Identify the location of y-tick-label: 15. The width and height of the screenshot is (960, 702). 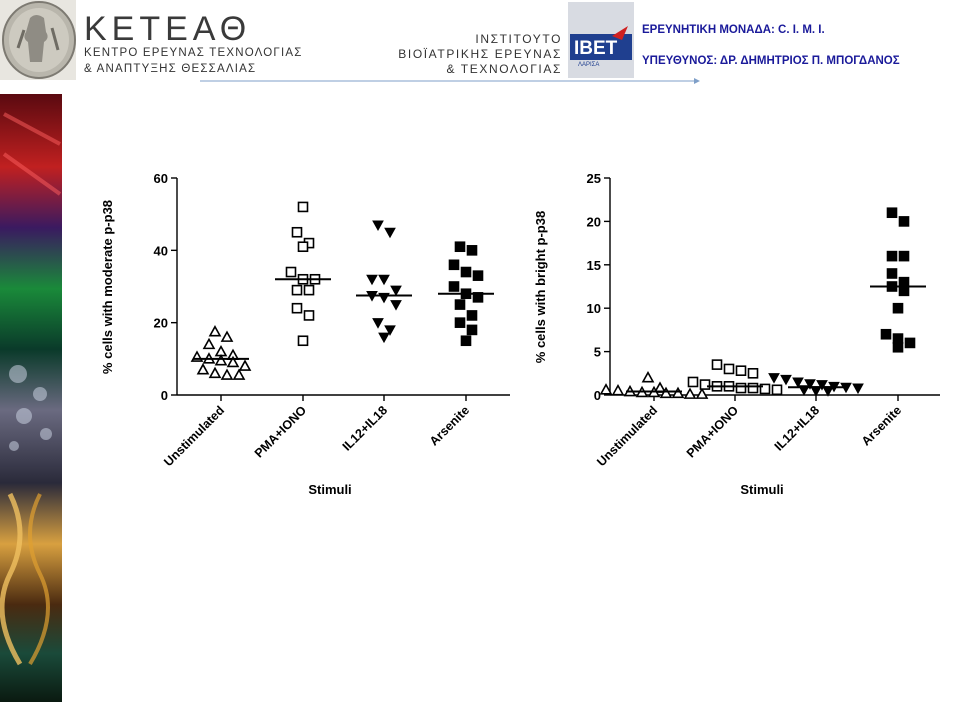
(594, 265).